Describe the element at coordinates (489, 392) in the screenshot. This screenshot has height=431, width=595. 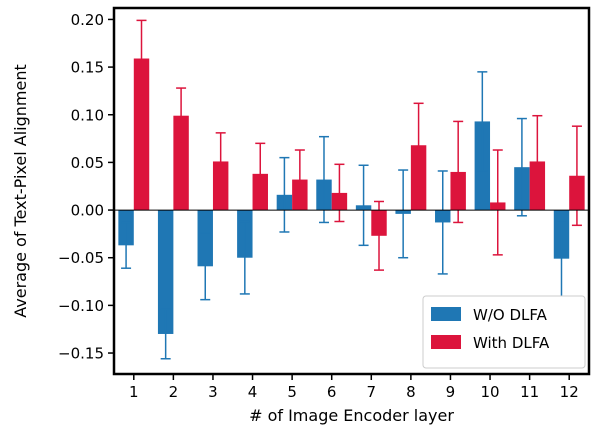
I see `x-tick-label: 10` at that location.